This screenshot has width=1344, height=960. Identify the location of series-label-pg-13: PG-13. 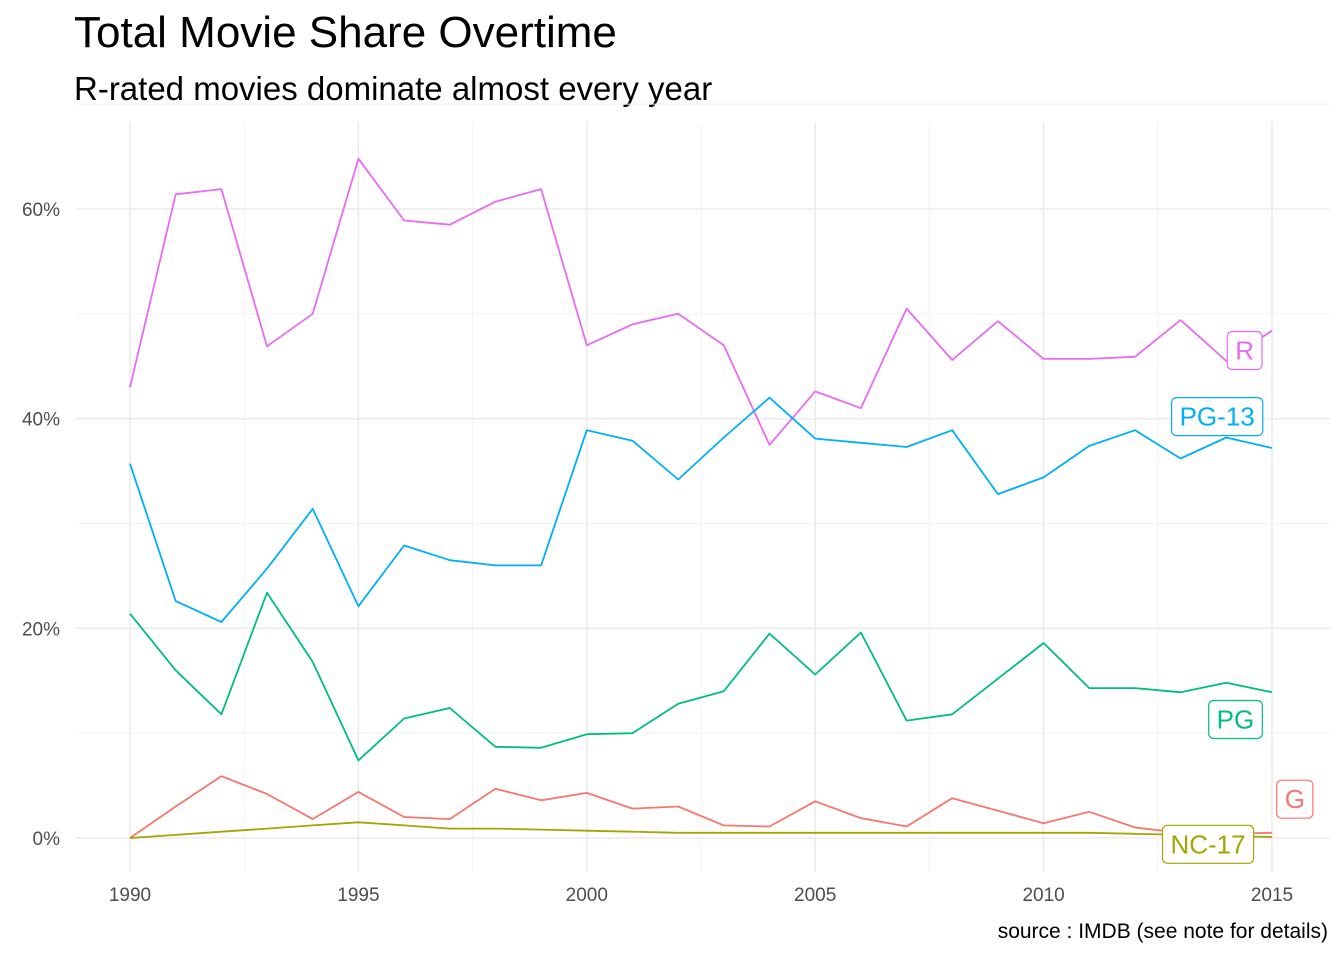
(1217, 417).